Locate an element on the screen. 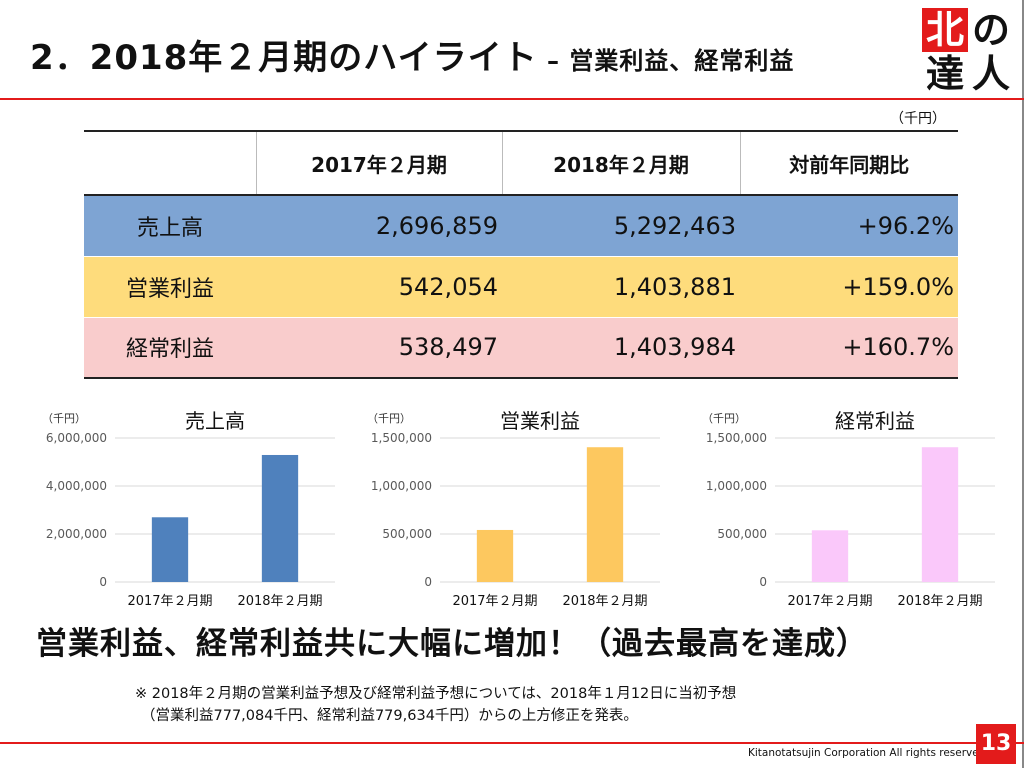  table-unit-label: （千円） is located at coordinates (918, 119).